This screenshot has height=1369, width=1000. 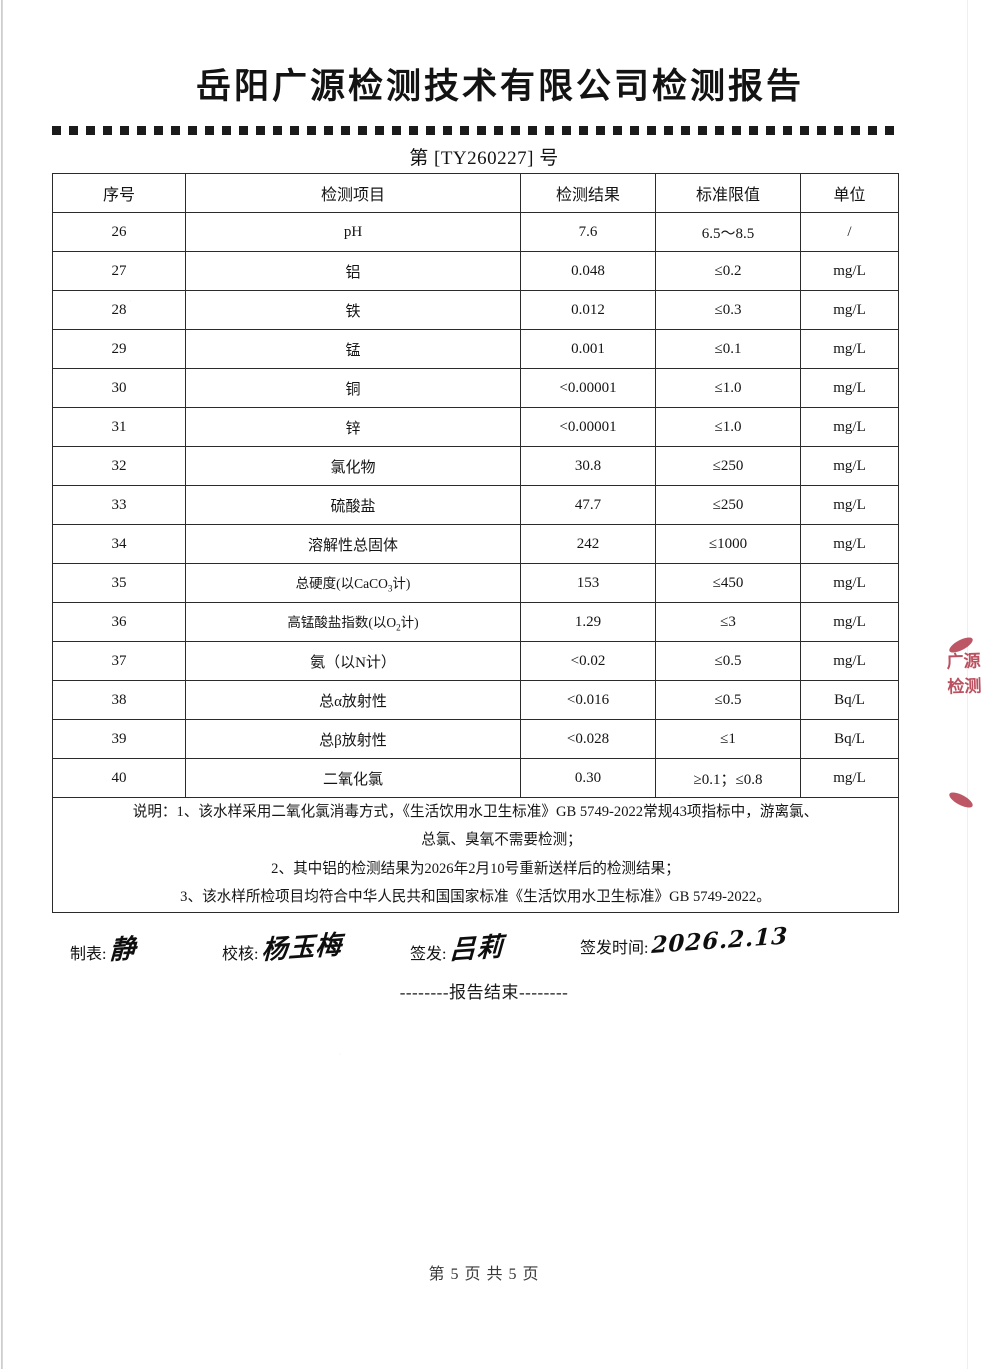 What do you see at coordinates (588, 661) in the screenshot?
I see `cell-result: <0.02` at bounding box center [588, 661].